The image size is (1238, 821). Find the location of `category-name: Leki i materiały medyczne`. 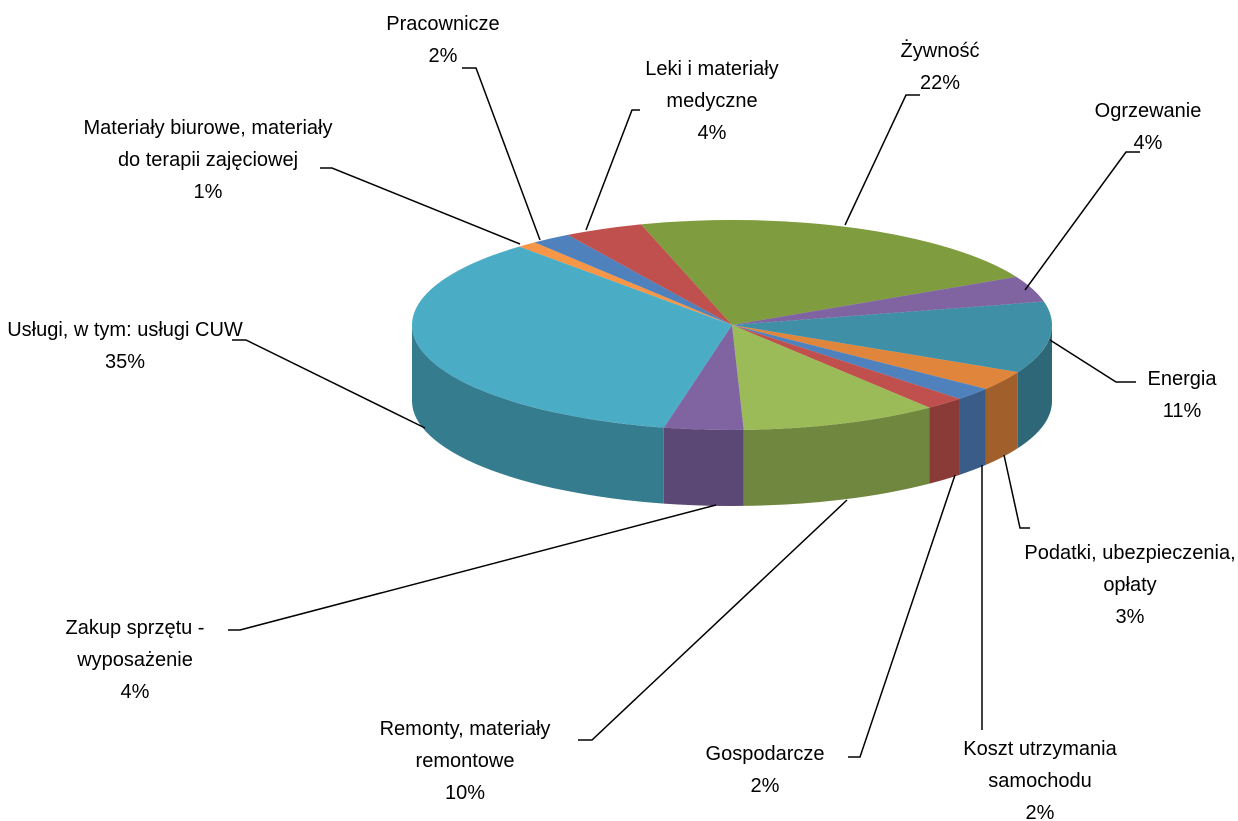

category-name: Leki i materiały medyczne is located at coordinates (712, 85).